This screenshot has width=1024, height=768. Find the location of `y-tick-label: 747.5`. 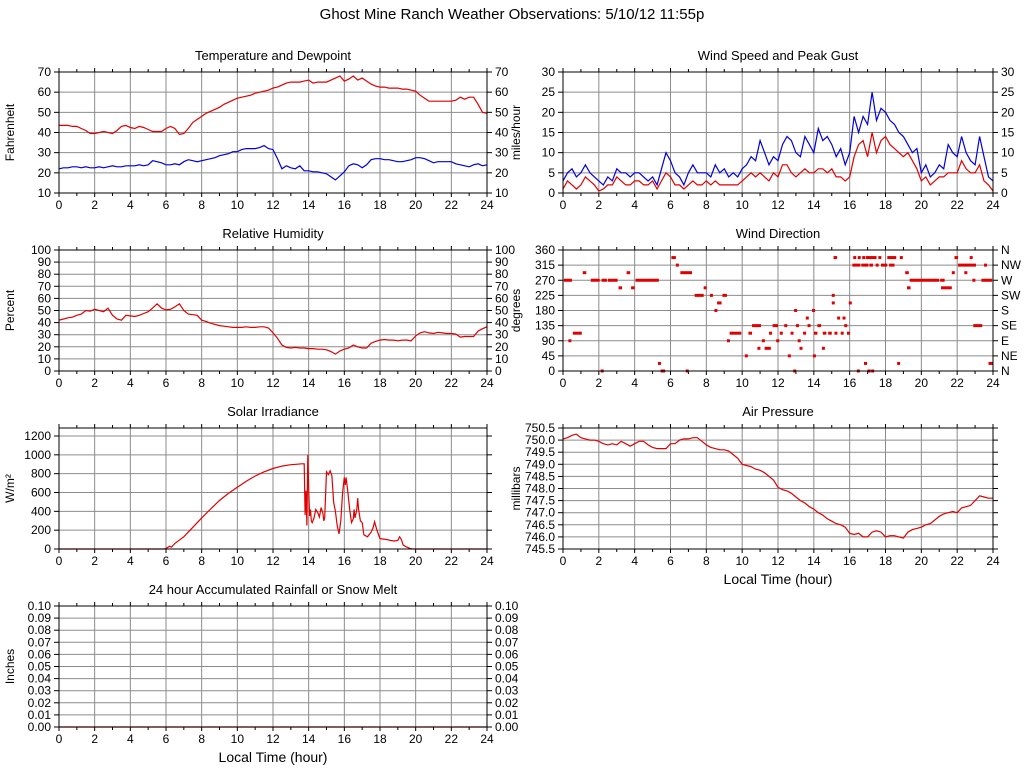

y-tick-label: 747.5 is located at coordinates (540, 501).